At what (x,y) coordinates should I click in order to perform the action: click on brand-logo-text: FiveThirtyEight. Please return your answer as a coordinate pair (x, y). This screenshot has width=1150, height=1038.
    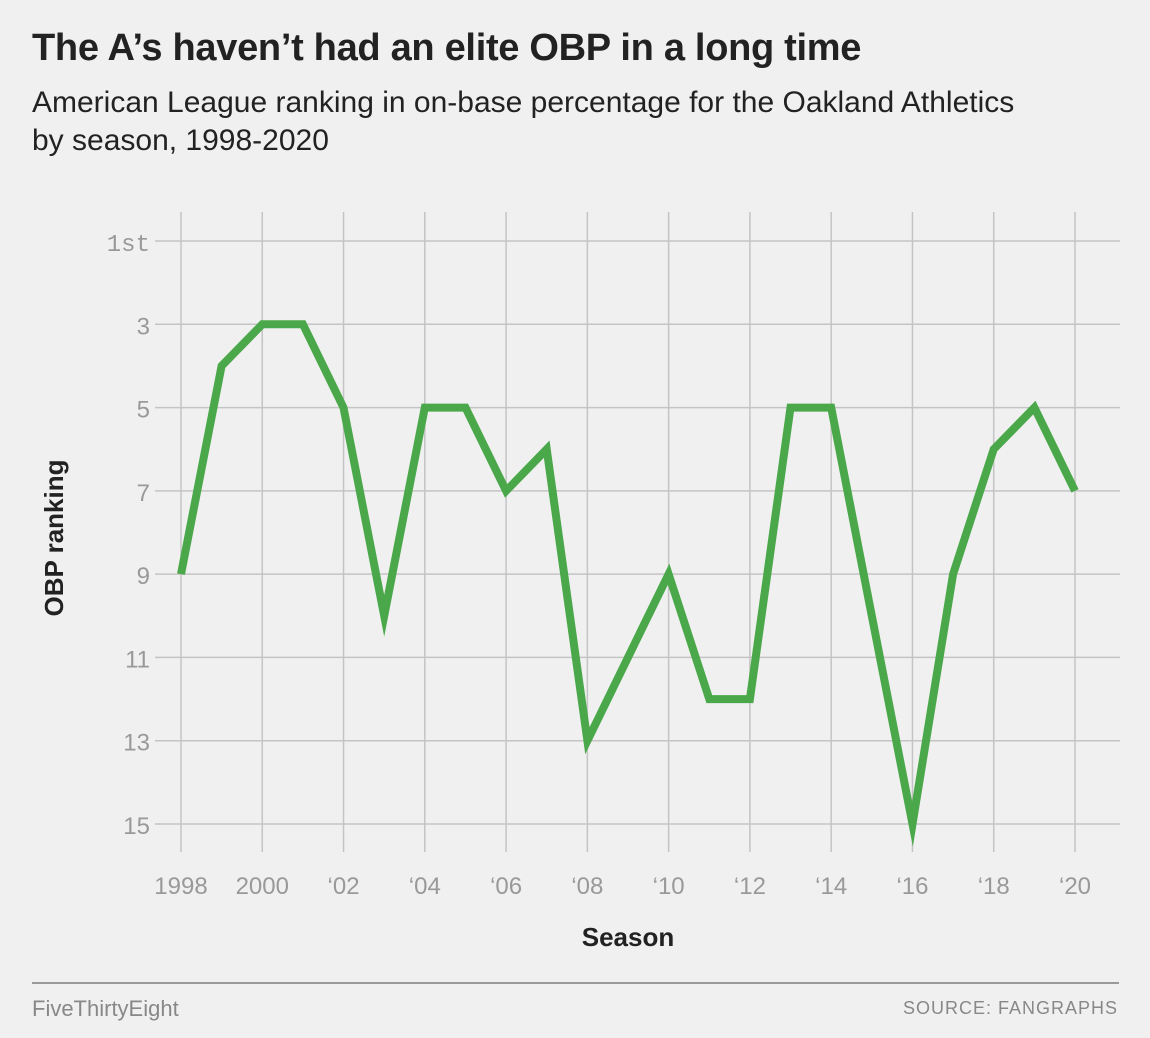
    Looking at the image, I should click on (105, 1008).